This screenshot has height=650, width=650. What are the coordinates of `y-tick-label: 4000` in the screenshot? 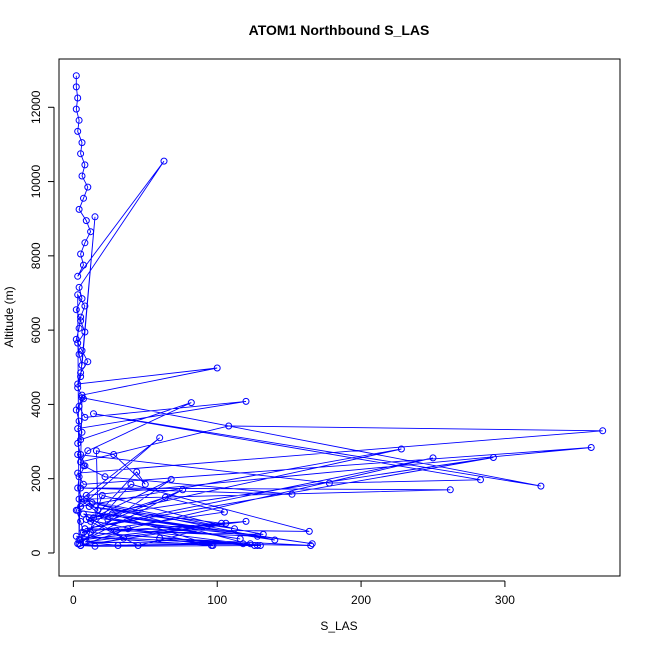 It's located at (36, 404).